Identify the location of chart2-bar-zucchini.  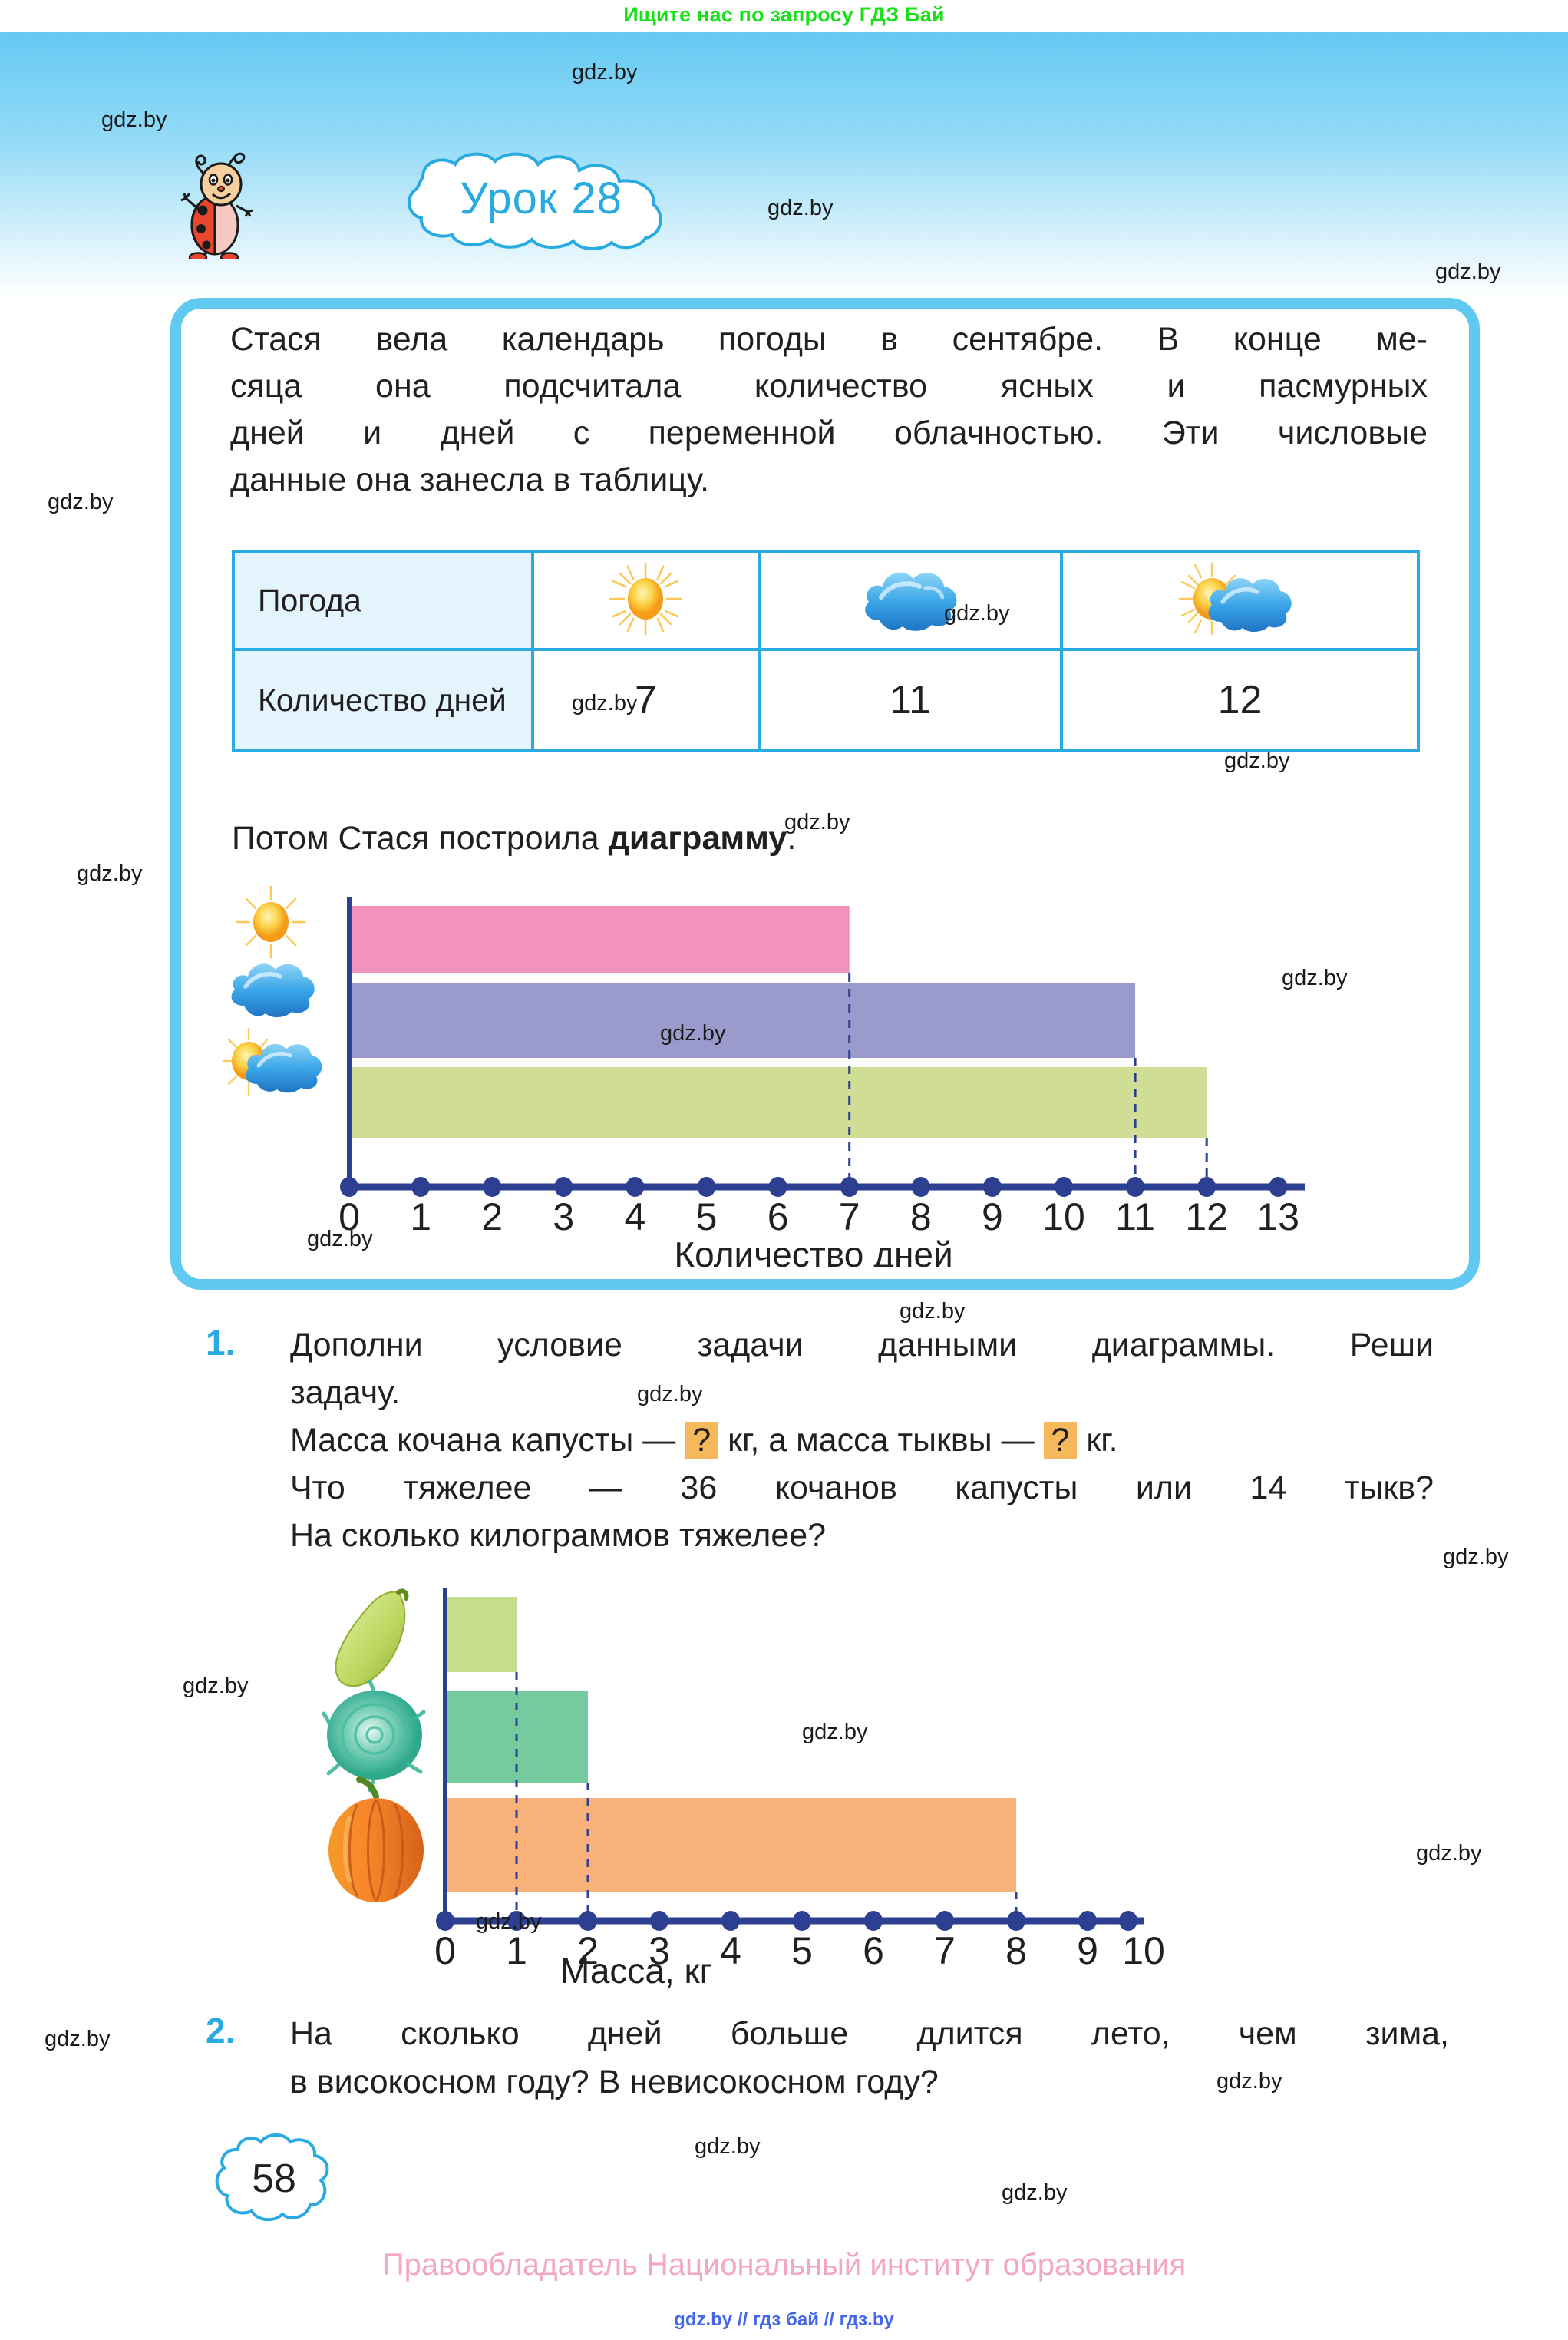
(481, 1634).